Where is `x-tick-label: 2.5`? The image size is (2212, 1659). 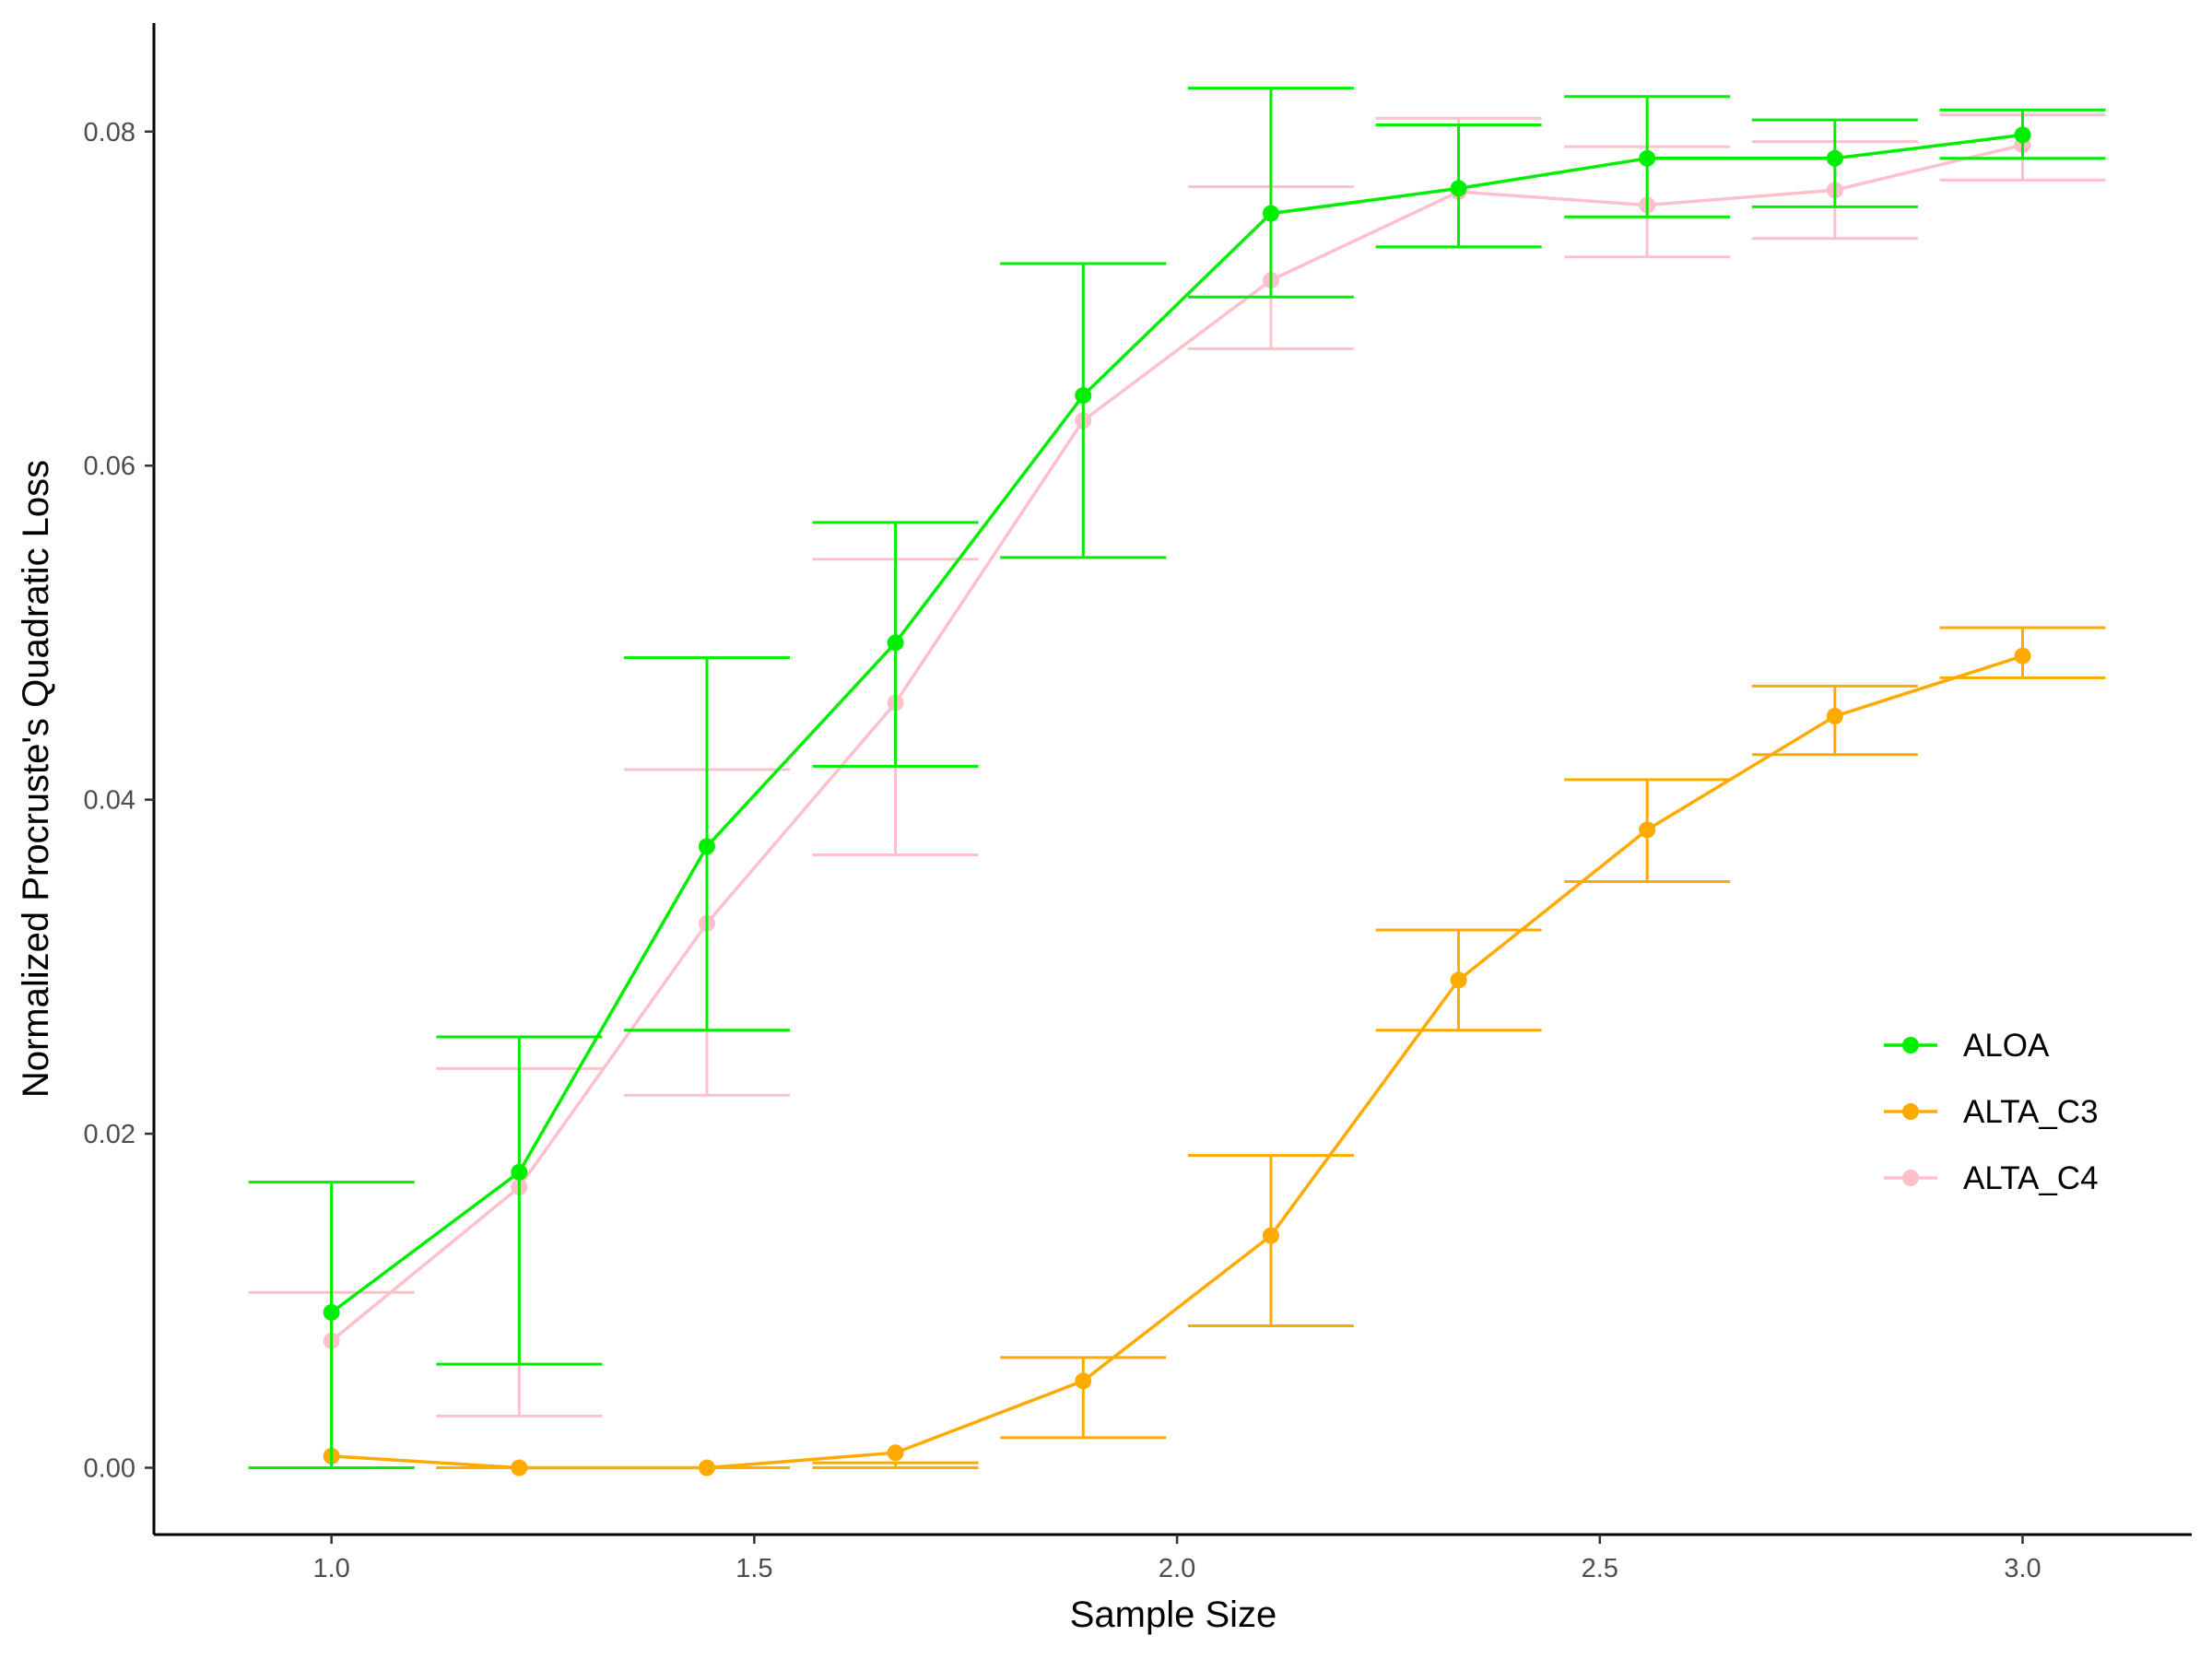
x-tick-label: 2.5 is located at coordinates (1600, 1568).